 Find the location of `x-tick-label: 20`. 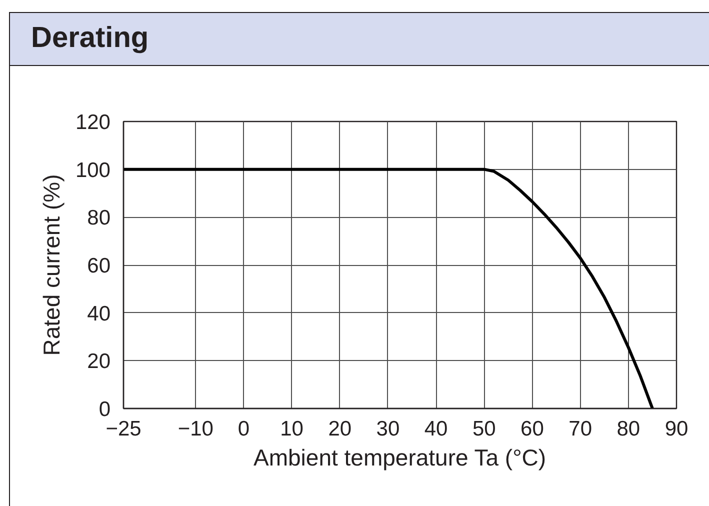

x-tick-label: 20 is located at coordinates (340, 429).